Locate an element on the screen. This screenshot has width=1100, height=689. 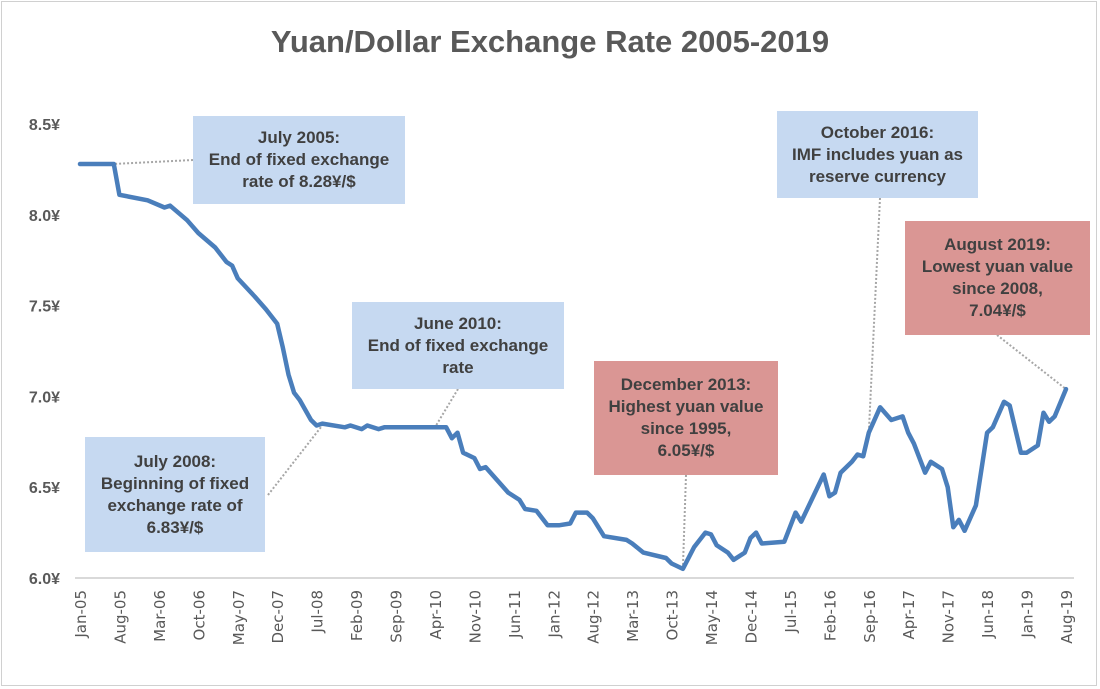
y-tick-label: 6.5¥ is located at coordinates (44, 488).